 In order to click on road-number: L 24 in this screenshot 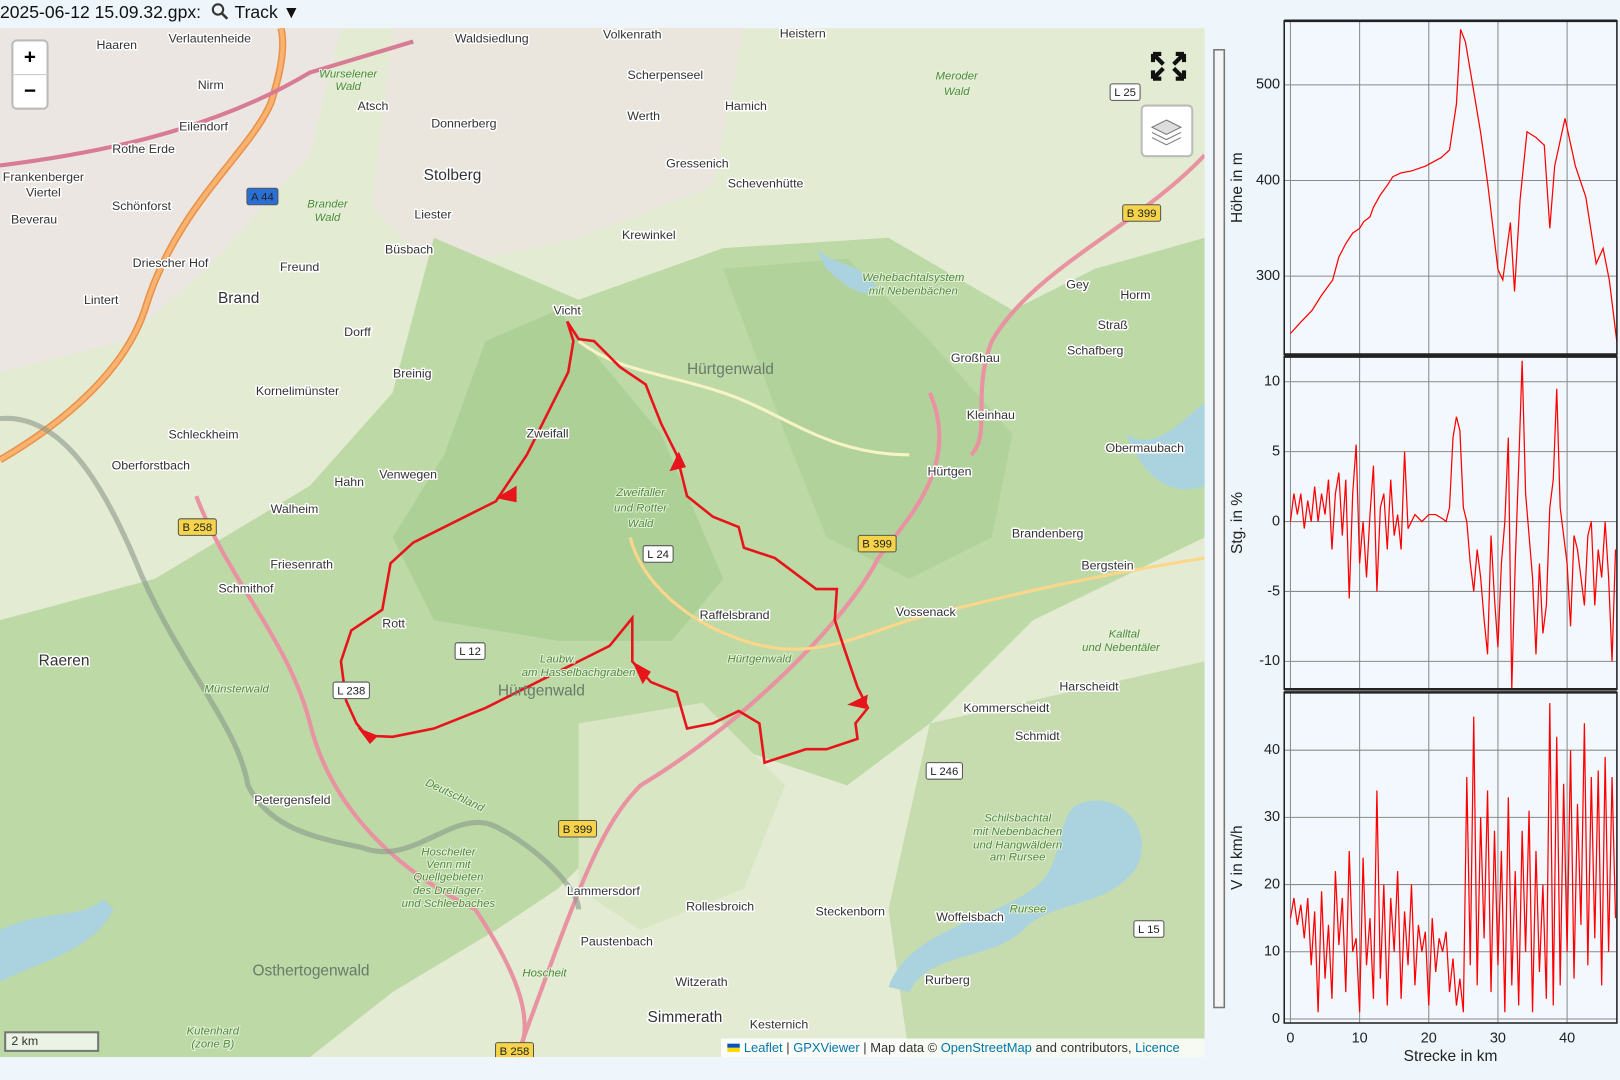, I will do `click(658, 555)`.